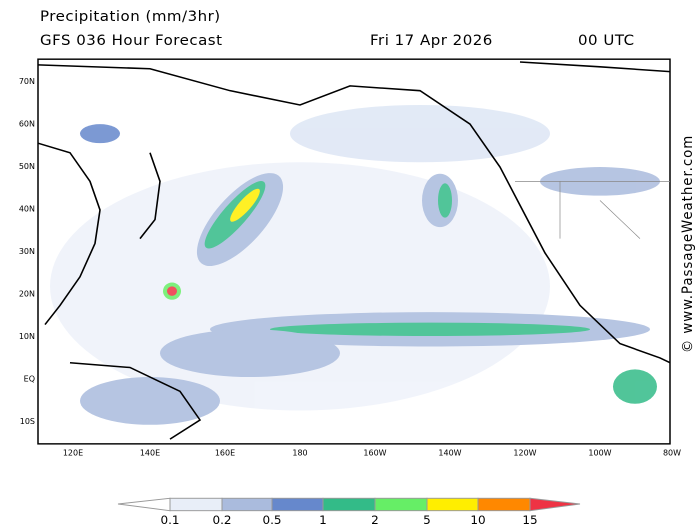  I want to click on lat-label: 30N, so click(27, 251).